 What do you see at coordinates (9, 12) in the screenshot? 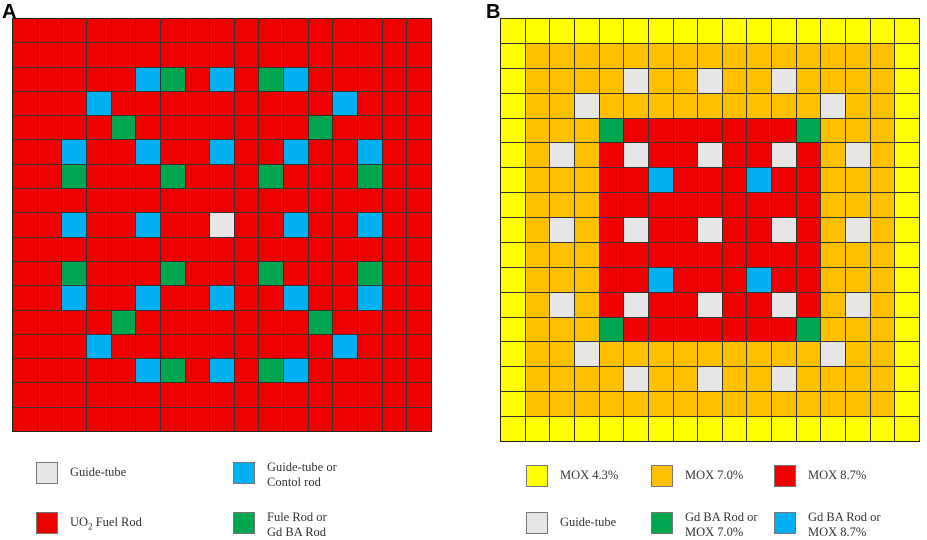
I see `panel-a-label: A` at bounding box center [9, 12].